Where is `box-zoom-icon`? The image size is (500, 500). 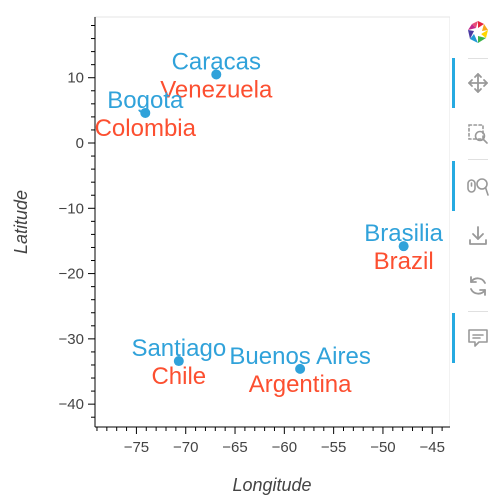 box-zoom-icon is located at coordinates (478, 134).